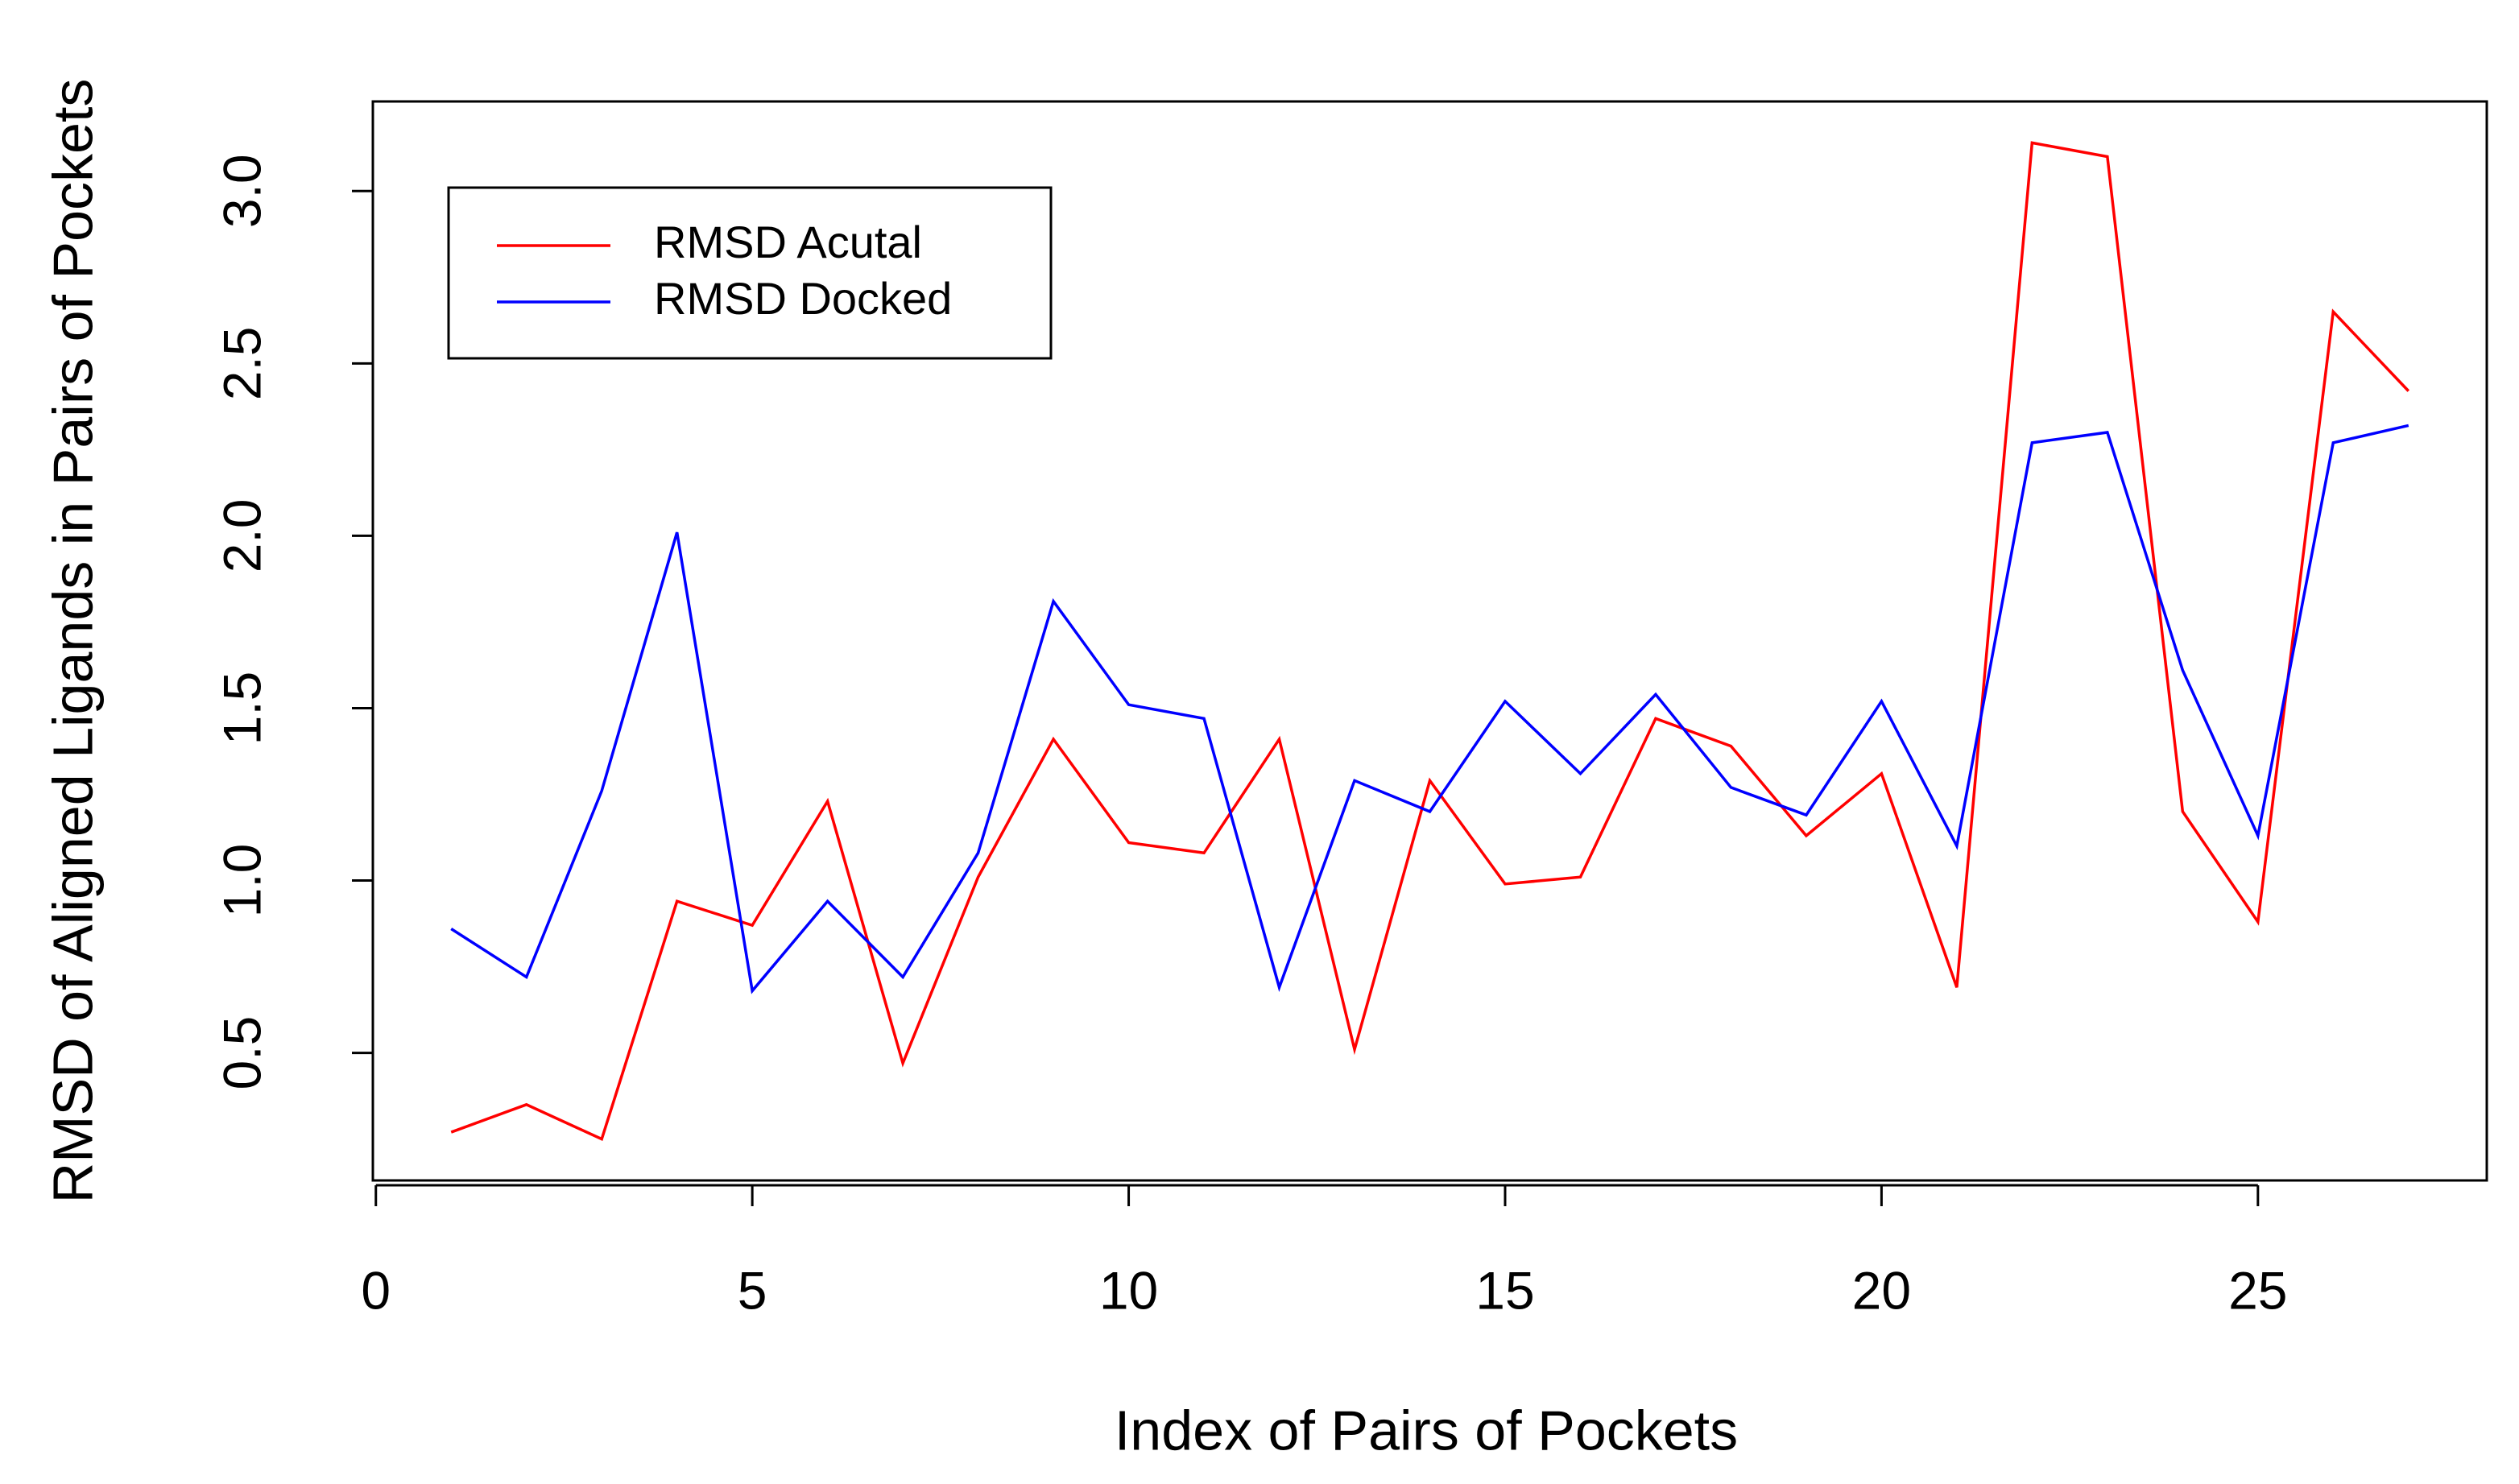  What do you see at coordinates (241, 536) in the screenshot?
I see `y-tick-label: 2.0` at bounding box center [241, 536].